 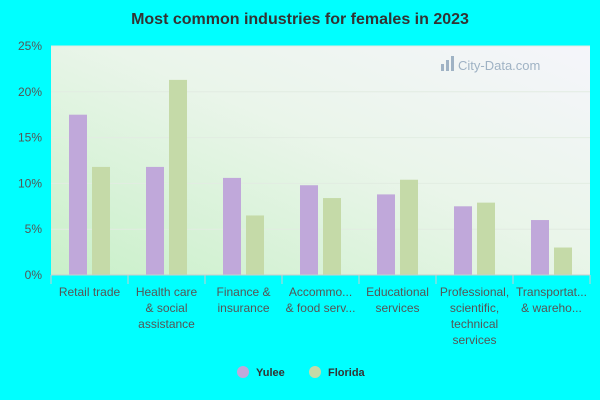 I want to click on y-tick-label: 20%, so click(x=30, y=92).